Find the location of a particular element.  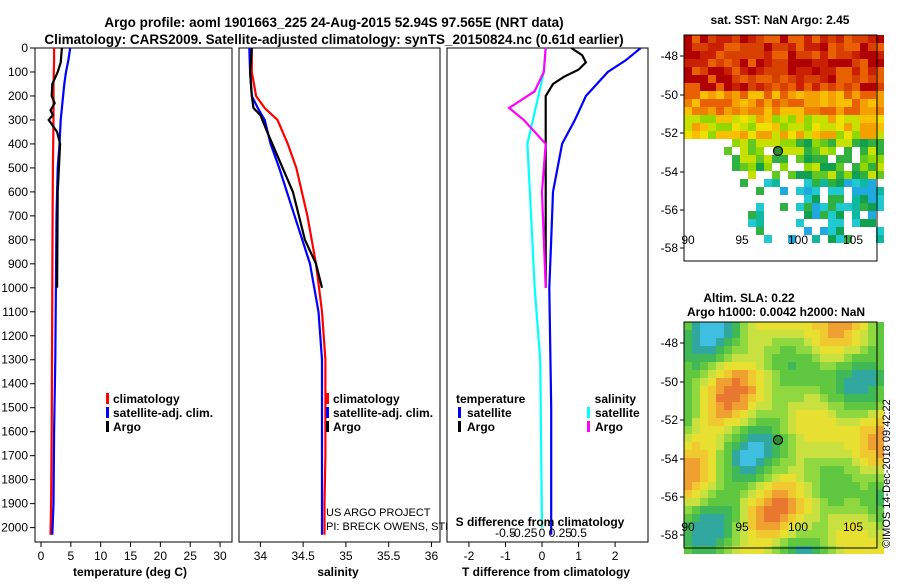

series-line-argo is located at coordinates (55, 167).